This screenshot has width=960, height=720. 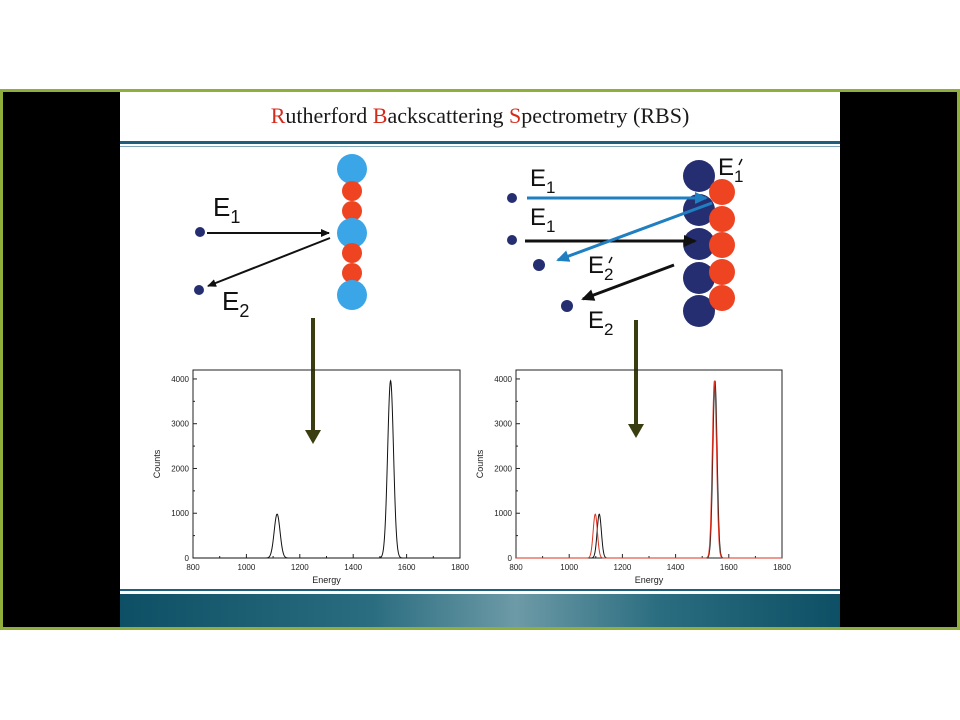 I want to click on label-e1-top: E1, so click(x=542, y=181).